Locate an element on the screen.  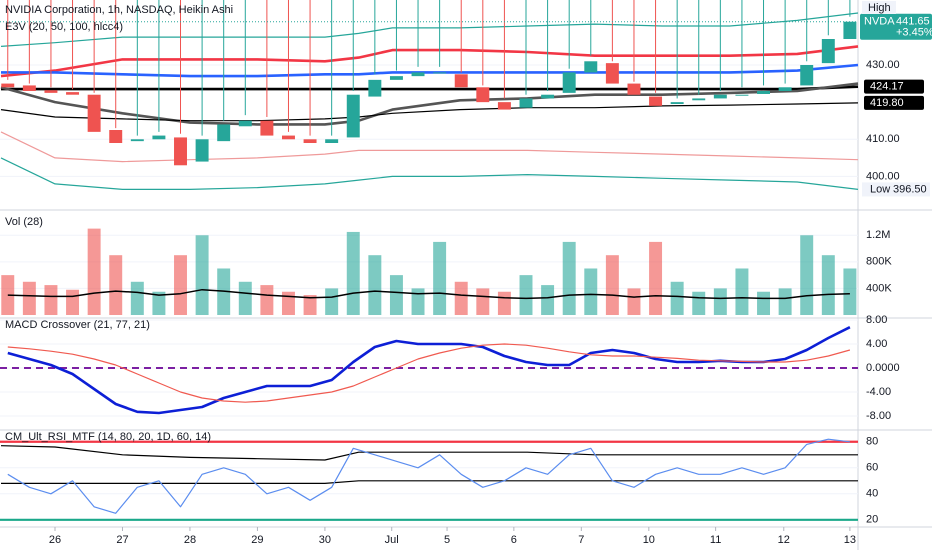
symbol-tag: NVDA is located at coordinates (879, 22).